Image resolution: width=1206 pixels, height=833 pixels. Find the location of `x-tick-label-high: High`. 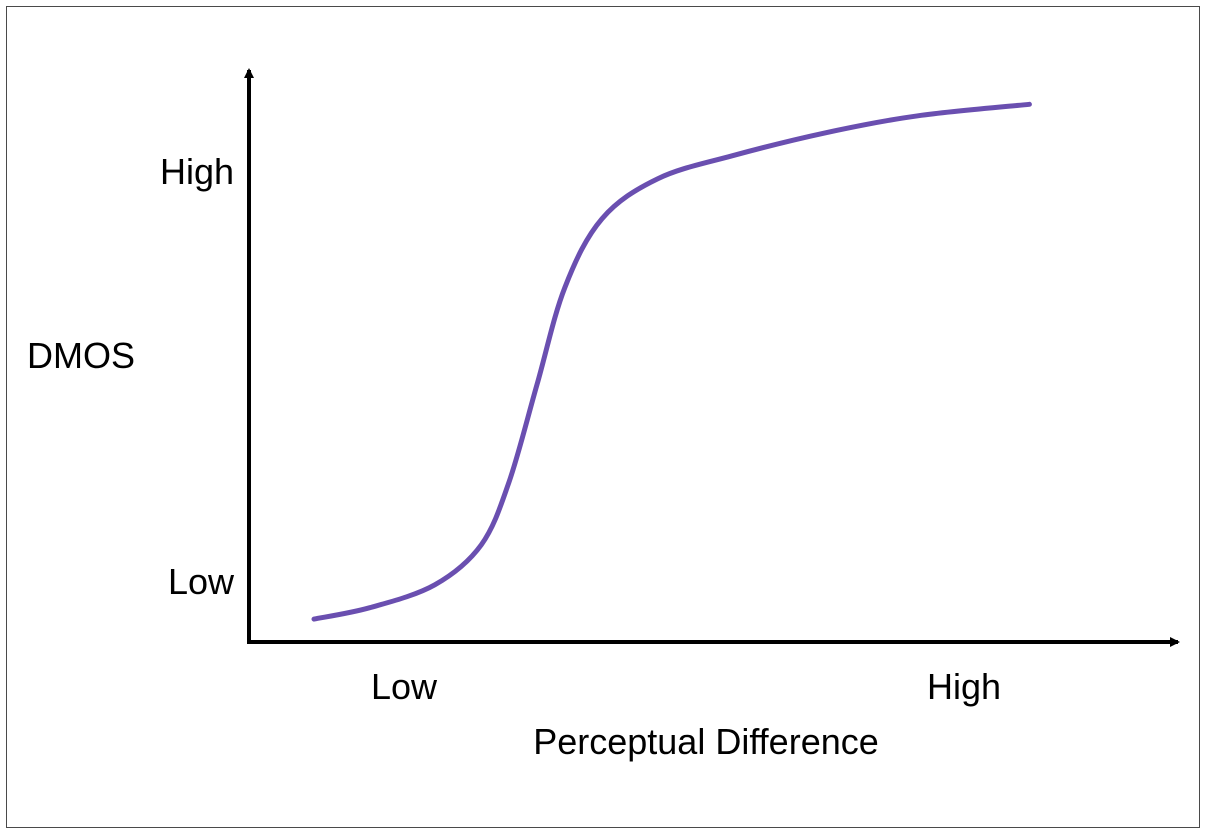

x-tick-label-high: High is located at coordinates (964, 686).